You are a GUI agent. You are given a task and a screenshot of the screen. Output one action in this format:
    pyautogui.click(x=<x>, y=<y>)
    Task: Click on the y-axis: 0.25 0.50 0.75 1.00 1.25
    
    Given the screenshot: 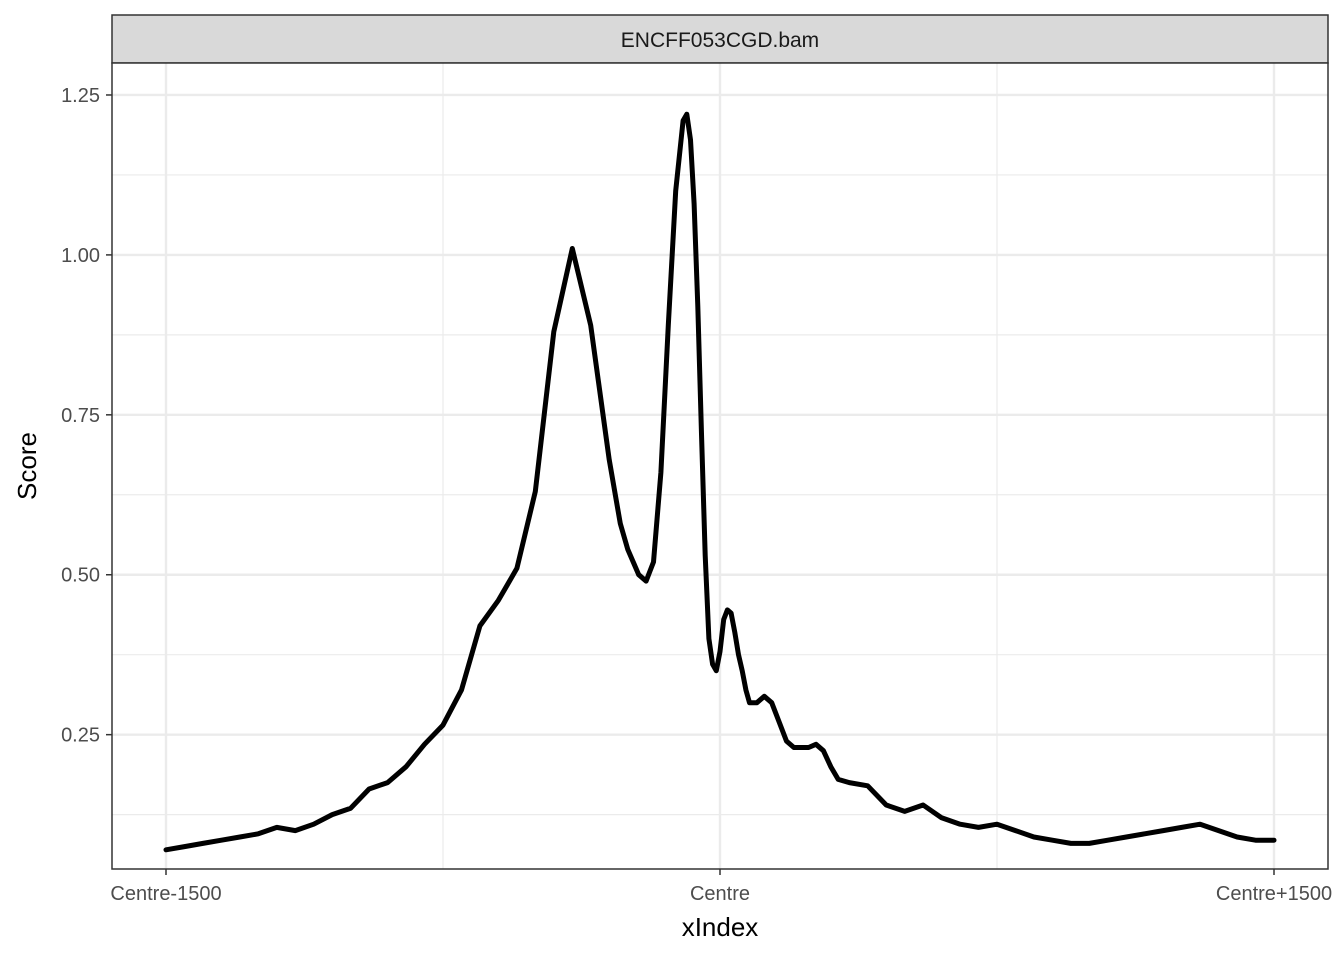 What is the action you would take?
    pyautogui.click(x=86, y=416)
    